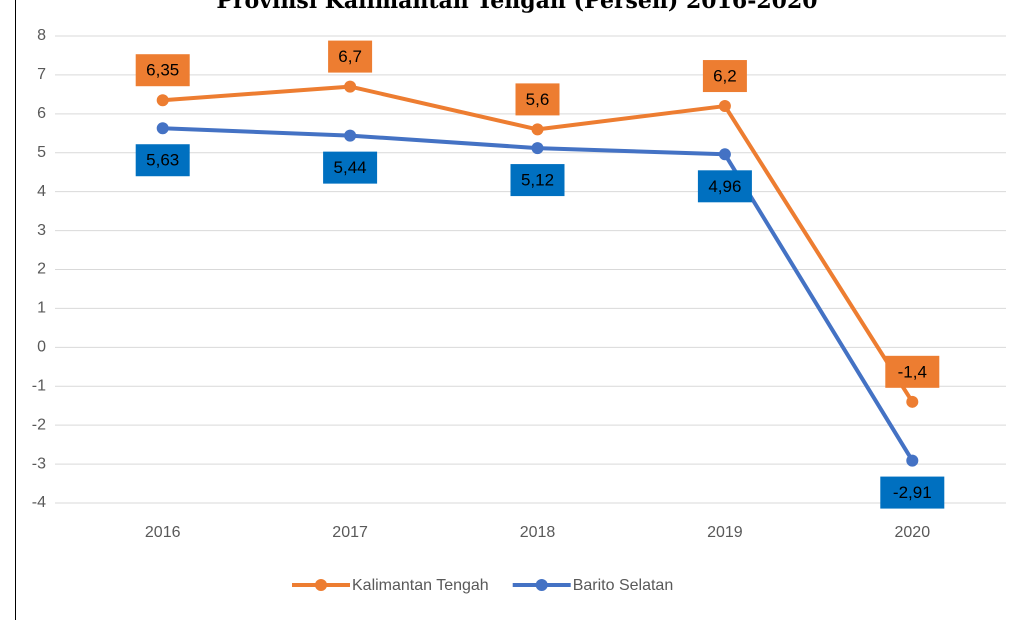 The height and width of the screenshot is (620, 1034). I want to click on value-label: 5,63, so click(162, 160).